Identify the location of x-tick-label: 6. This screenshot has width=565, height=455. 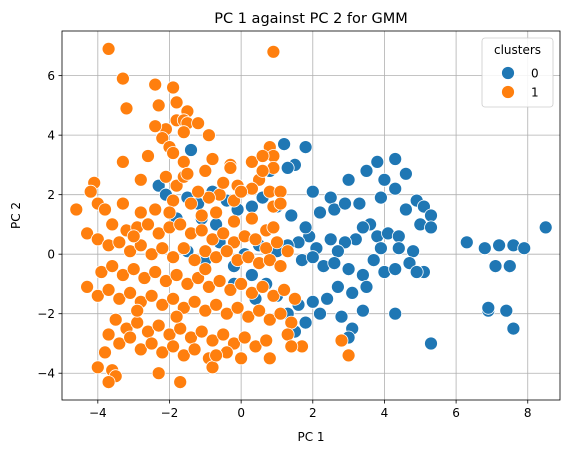
(456, 413).